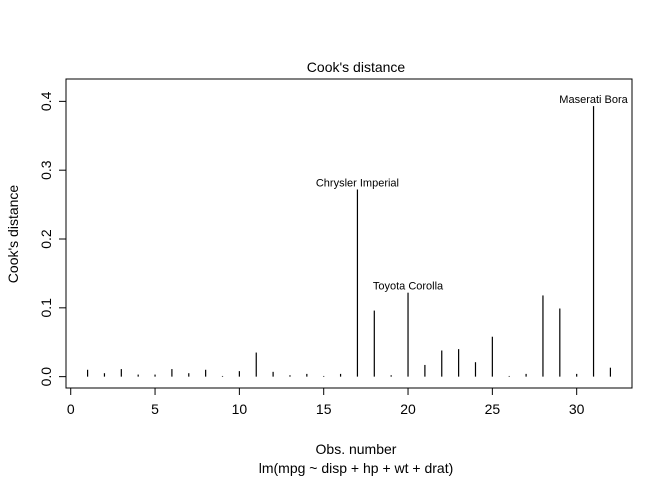 This screenshot has width=672, height=480. What do you see at coordinates (493, 409) in the screenshot?
I see `x-tick-label: 25` at bounding box center [493, 409].